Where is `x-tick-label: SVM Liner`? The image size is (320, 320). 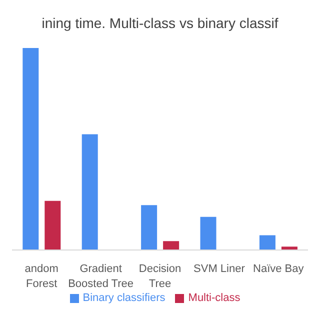
x-tick-label: SVM Liner is located at coordinates (220, 269).